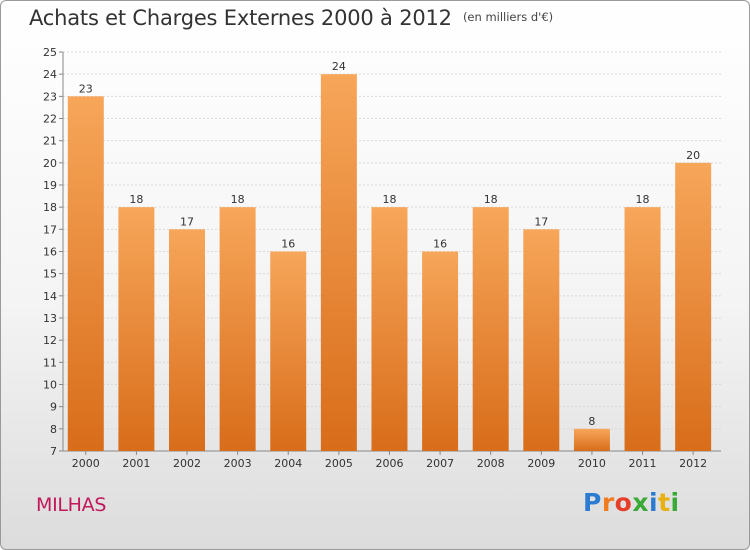 The image size is (750, 550). I want to click on x-tick-label: 2008, so click(491, 463).